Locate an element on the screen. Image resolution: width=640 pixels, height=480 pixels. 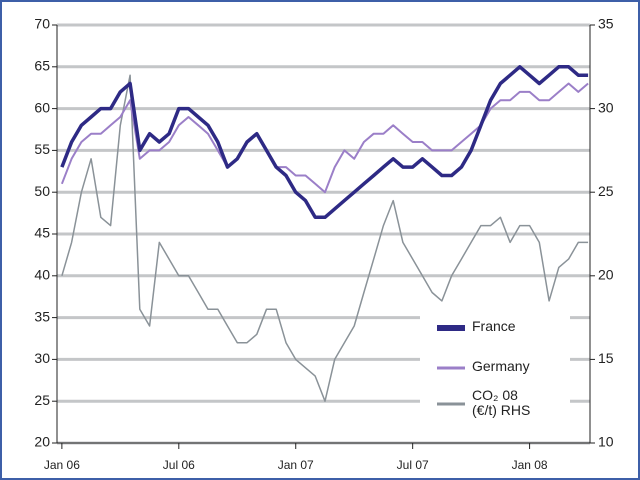
legend-label: Germany is located at coordinates (501, 366).